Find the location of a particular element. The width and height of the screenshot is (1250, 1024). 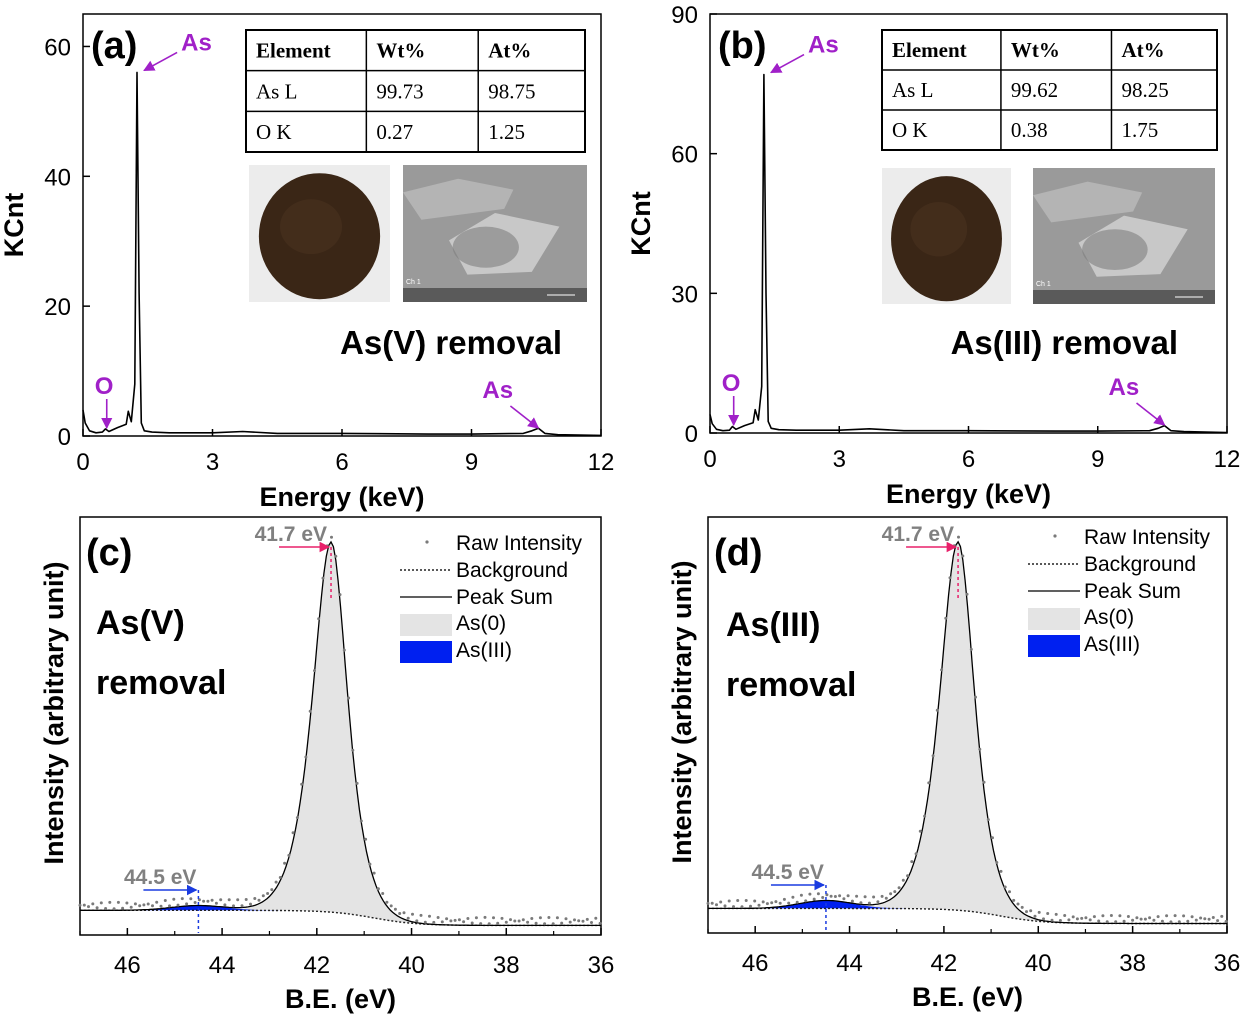

legend-label: Raw Intensity is located at coordinates (519, 543).